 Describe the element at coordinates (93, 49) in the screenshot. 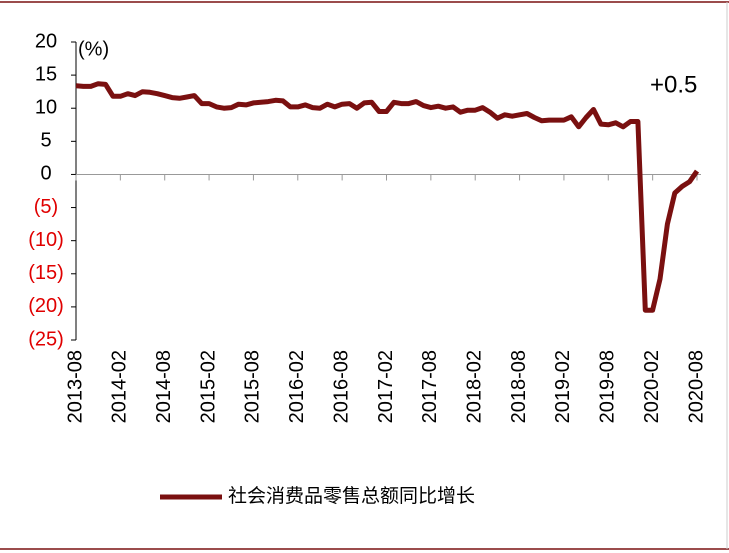

I see `y-axis-label: (%)` at that location.